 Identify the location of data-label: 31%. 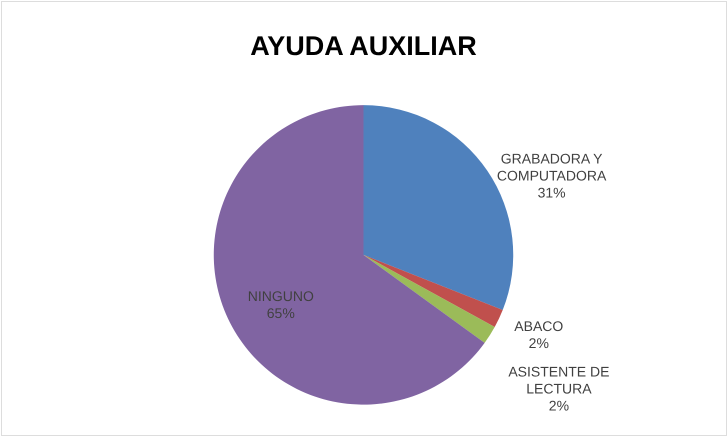
(552, 192).